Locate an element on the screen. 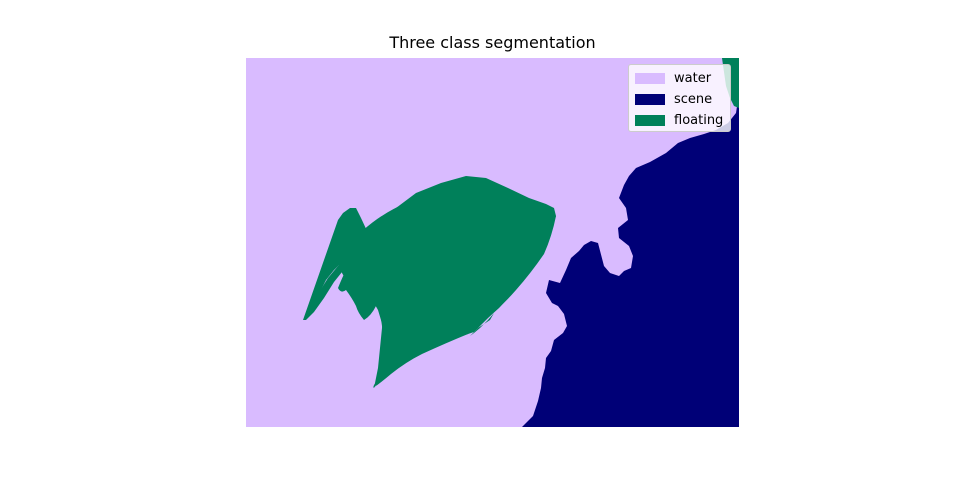  floating-fin-right is located at coordinates (482, 324).